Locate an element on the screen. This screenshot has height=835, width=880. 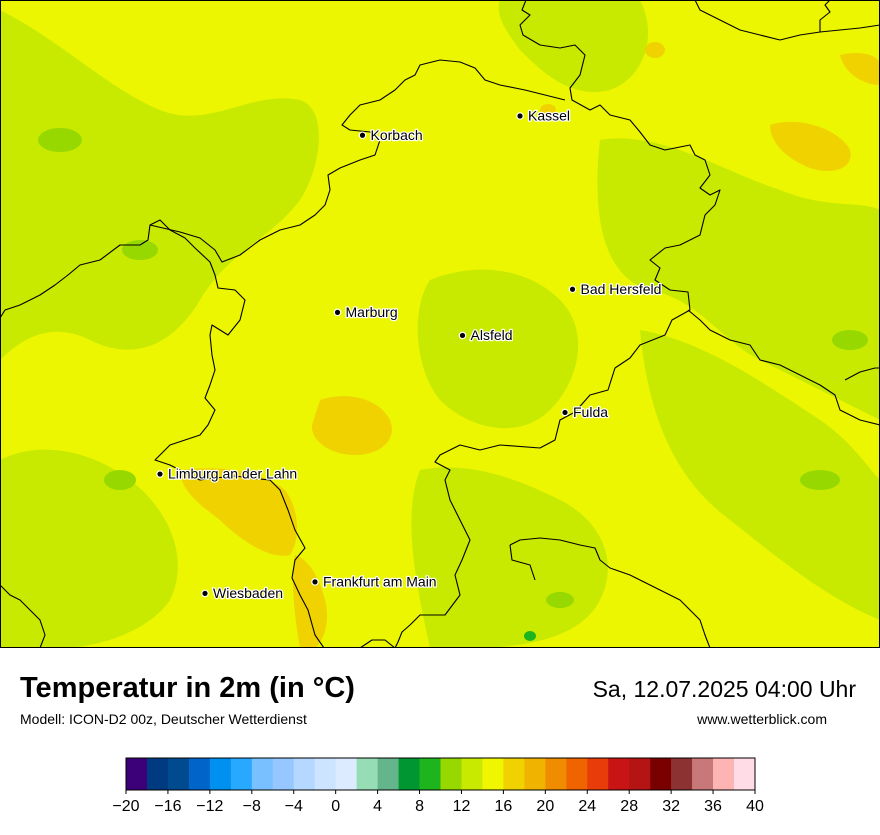
colorbar-tick-label: 40 is located at coordinates (755, 806).